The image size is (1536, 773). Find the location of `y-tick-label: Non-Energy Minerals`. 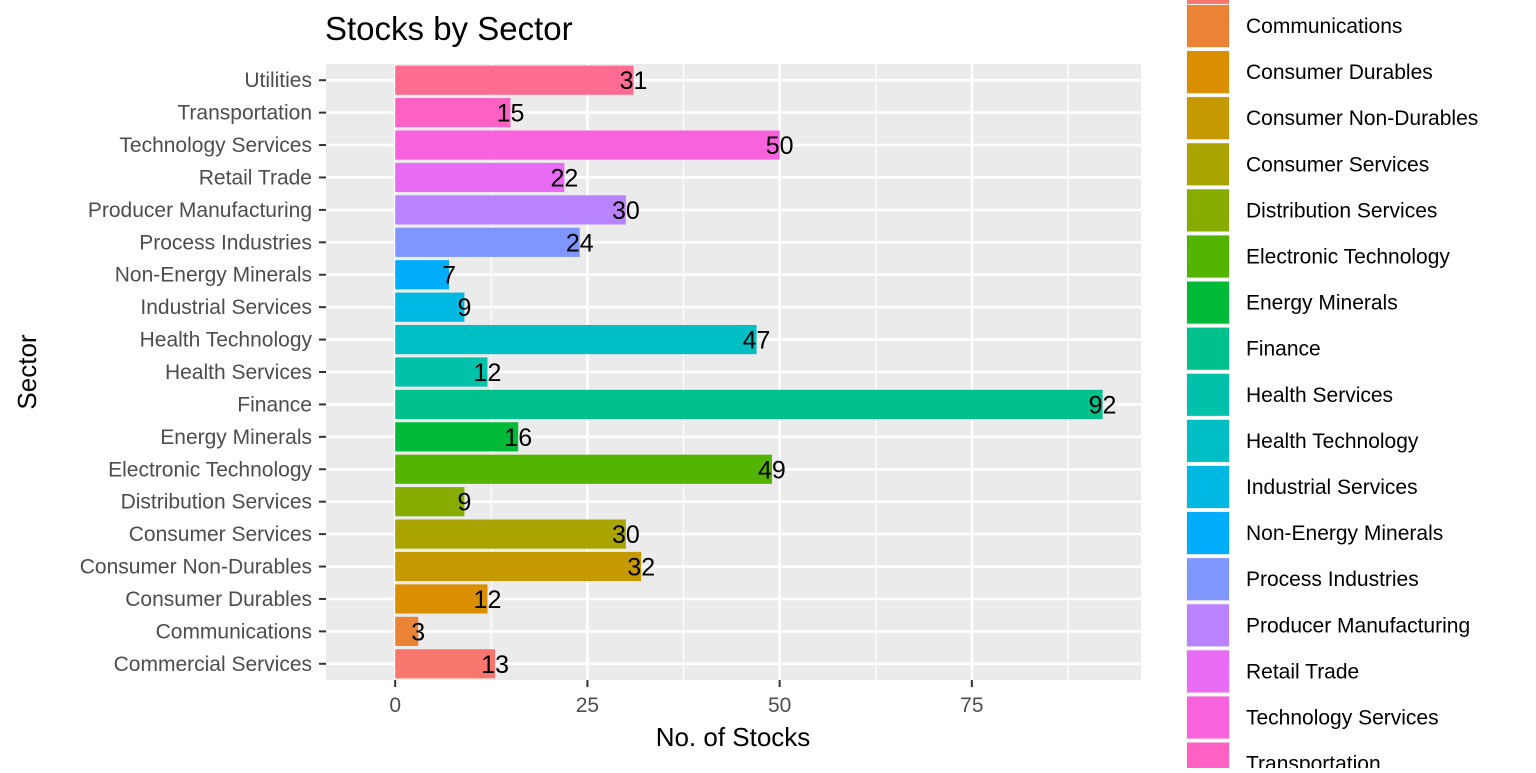

y-tick-label: Non-Energy Minerals is located at coordinates (213, 275).